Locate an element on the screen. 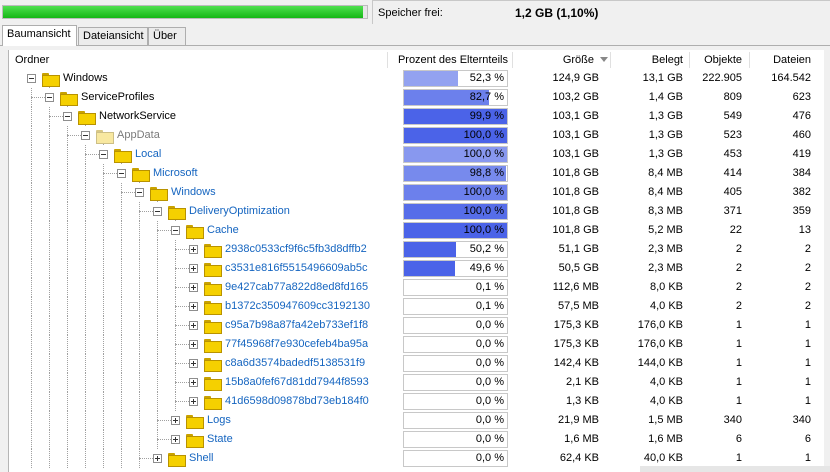  column-header-folder: Ordner is located at coordinates (32, 60).